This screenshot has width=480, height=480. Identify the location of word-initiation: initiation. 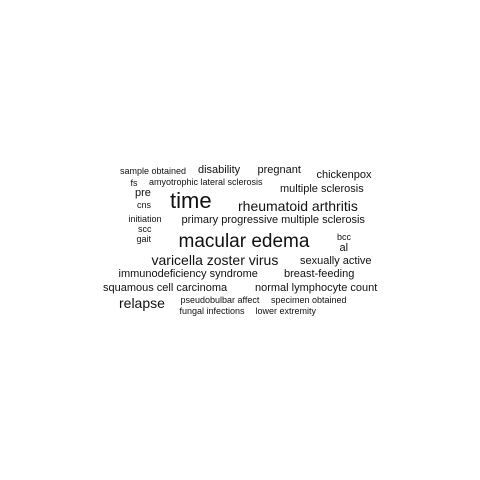
(145, 218).